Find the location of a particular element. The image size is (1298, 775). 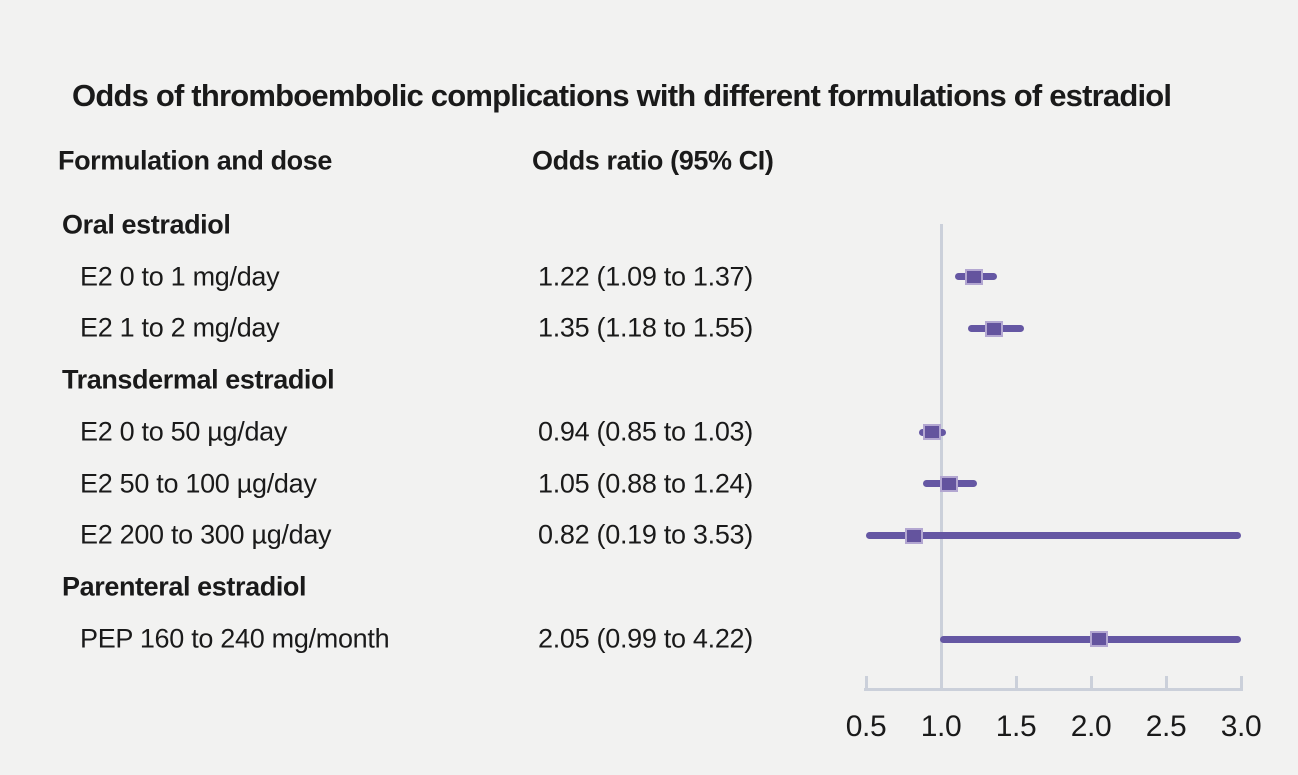

row-label-e2-200-300-ug: E2 200 to 300 µg/day is located at coordinates (206, 534).